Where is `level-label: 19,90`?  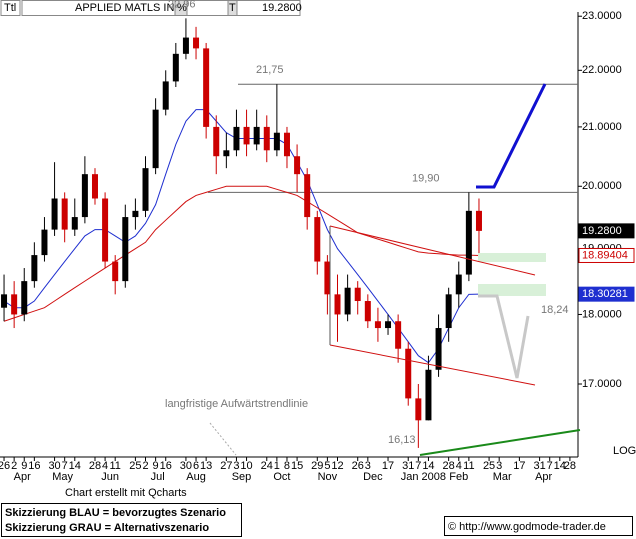
level-label: 19,90 is located at coordinates (426, 178).